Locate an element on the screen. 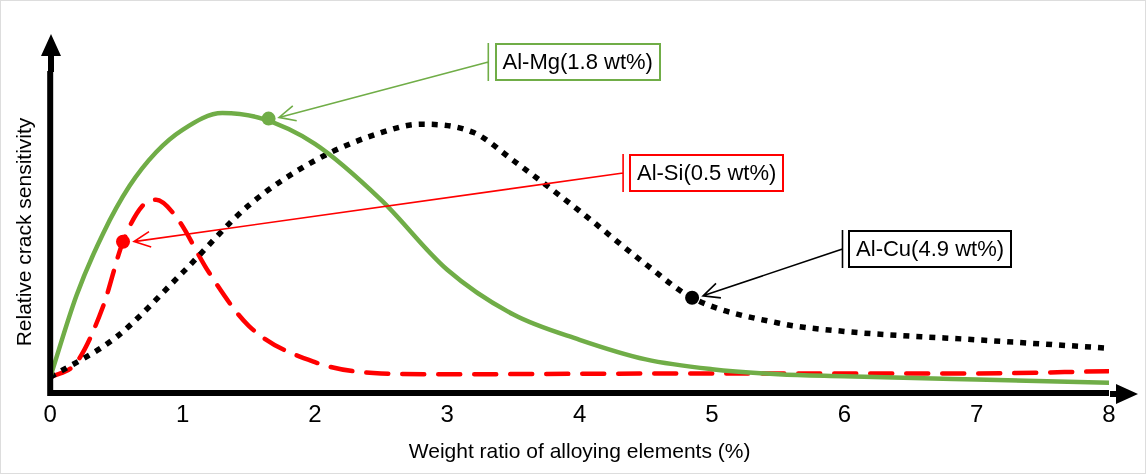  text: Al-Mg(1.8 wt%) is located at coordinates (577, 61).